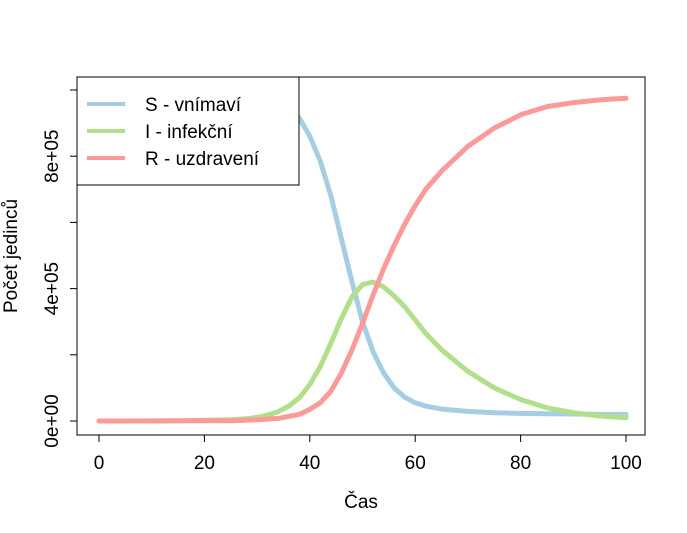  I want to click on x-tick-label: 100, so click(626, 463).